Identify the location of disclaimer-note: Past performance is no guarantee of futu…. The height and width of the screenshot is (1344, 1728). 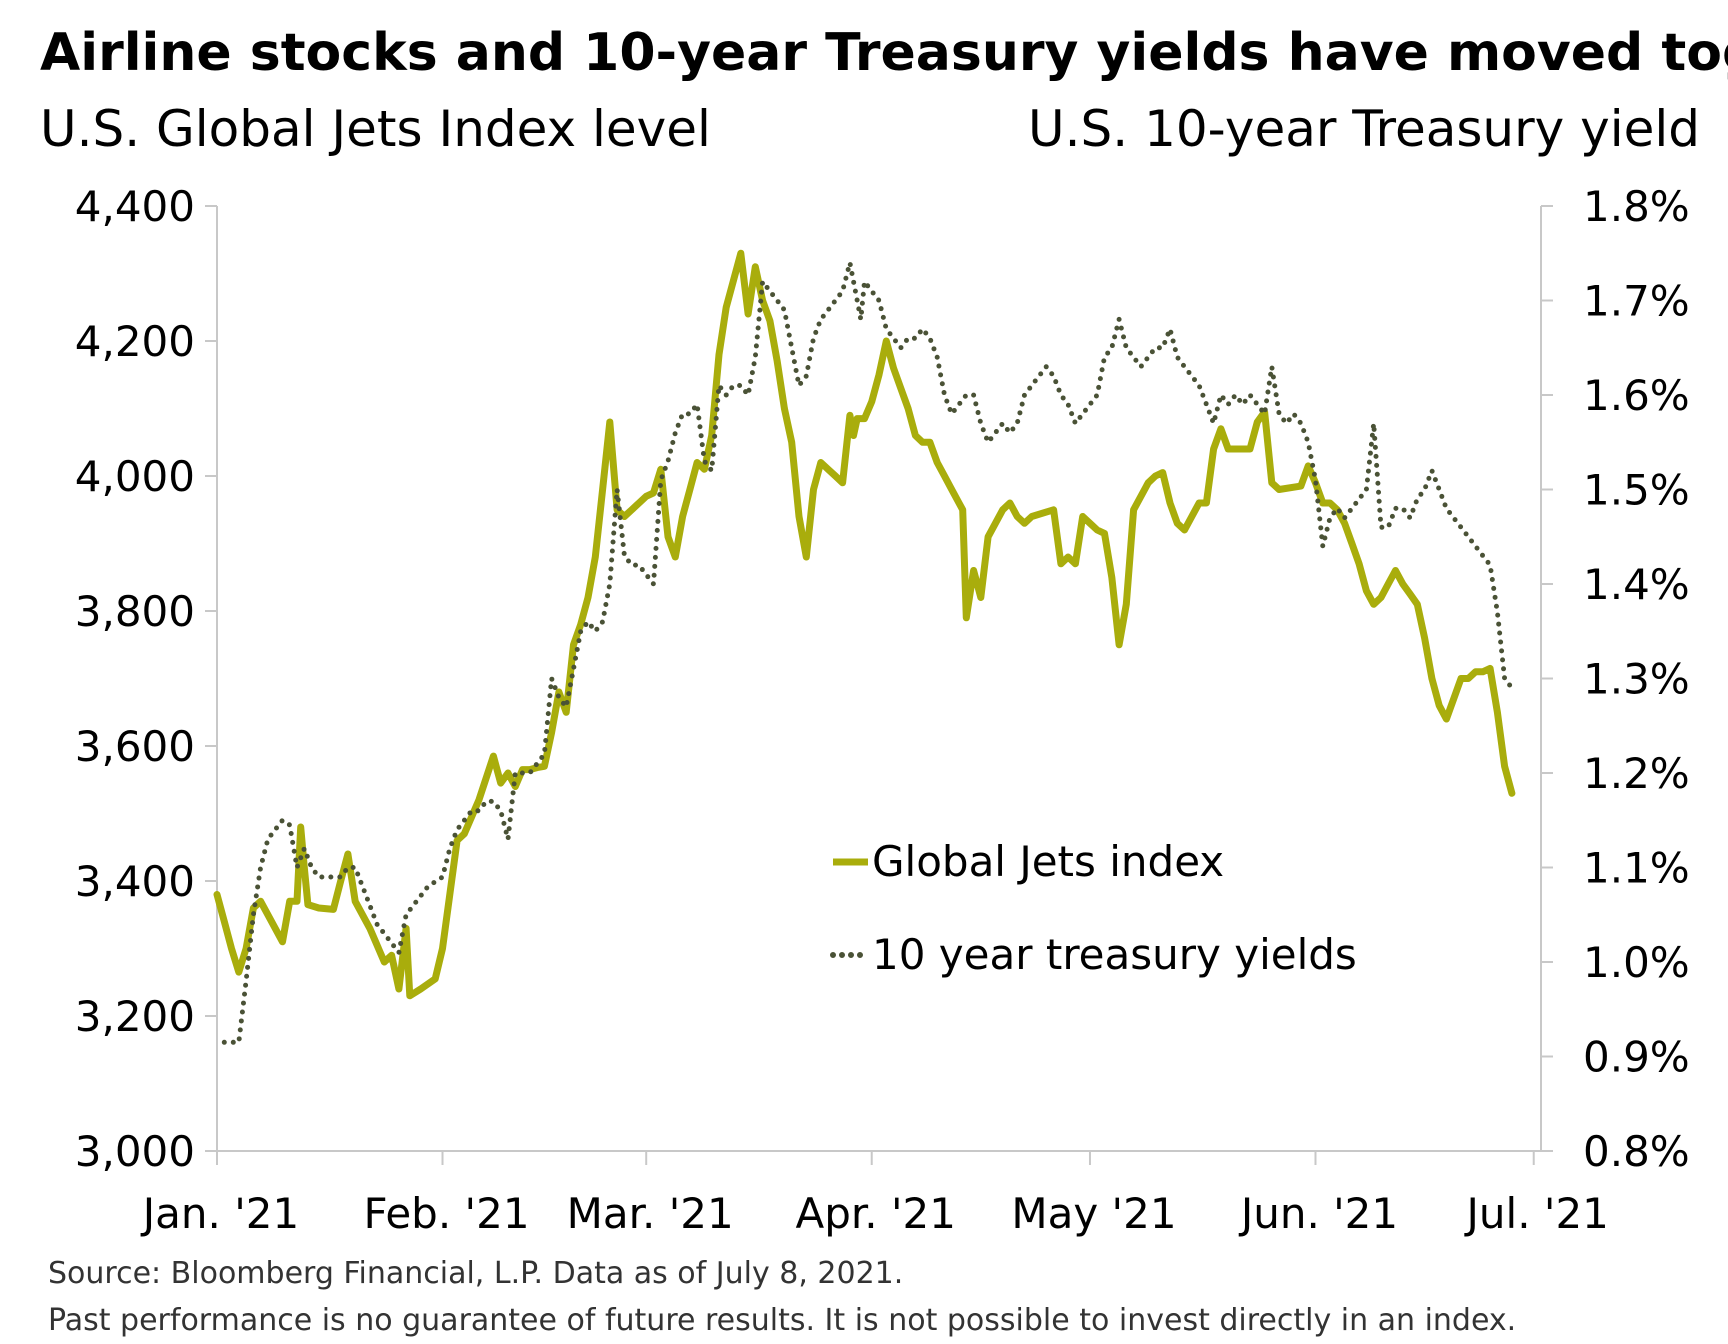
(782, 1320).